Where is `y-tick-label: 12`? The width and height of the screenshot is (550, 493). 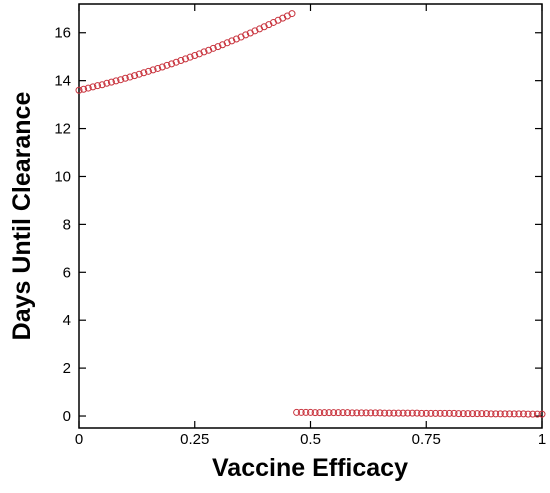 y-tick-label: 12 is located at coordinates (62, 129).